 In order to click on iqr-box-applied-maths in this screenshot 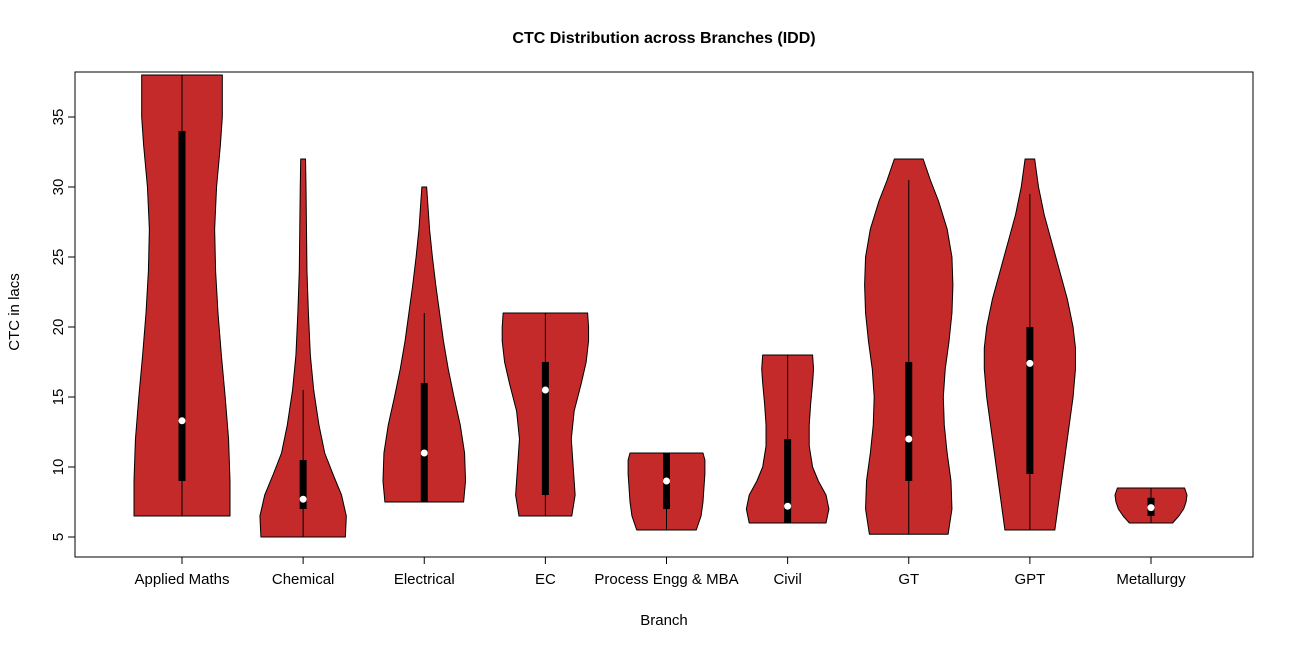, I will do `click(182, 306)`.